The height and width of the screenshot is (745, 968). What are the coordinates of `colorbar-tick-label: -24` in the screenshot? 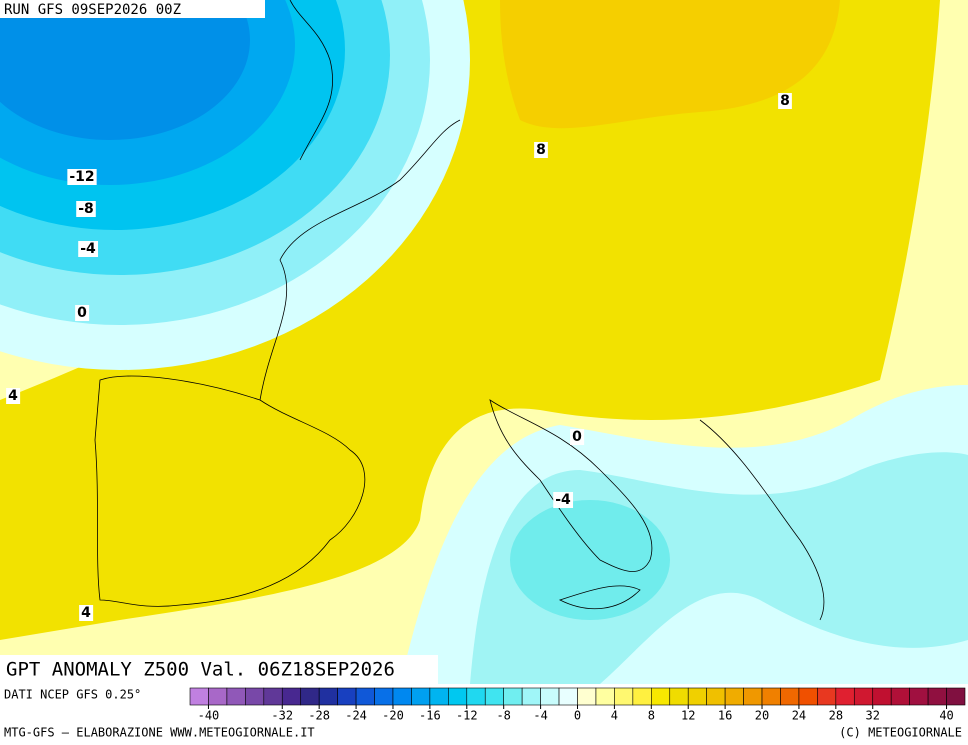 It's located at (356, 716).